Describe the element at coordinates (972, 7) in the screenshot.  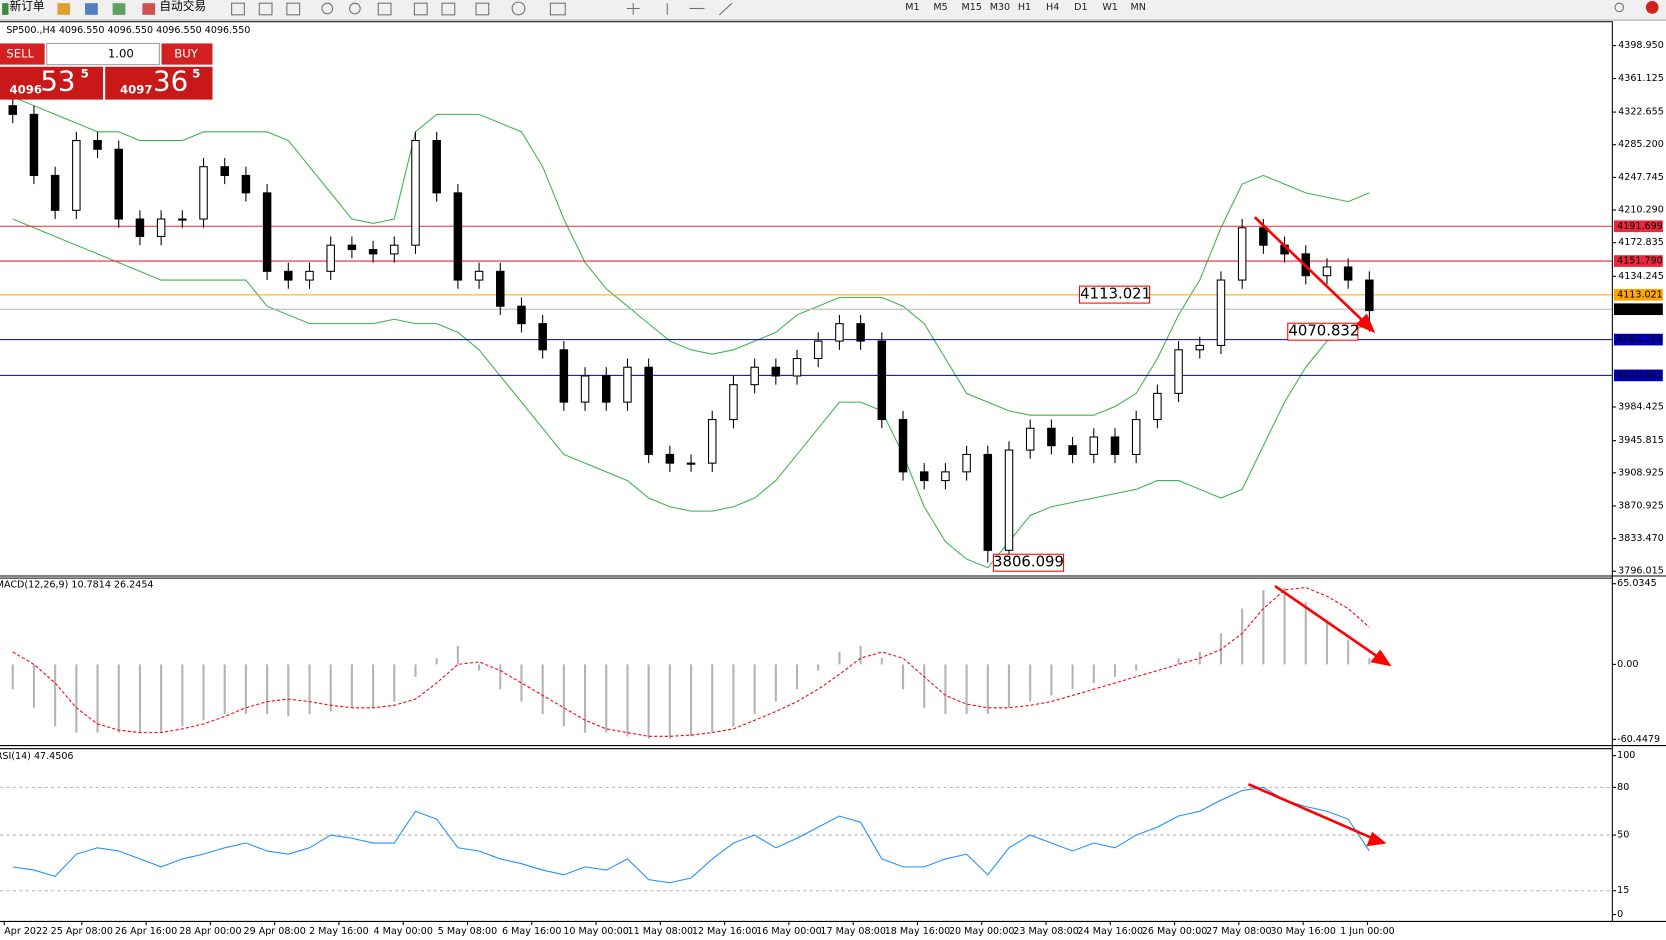
I see `timeframe-button: M15` at that location.